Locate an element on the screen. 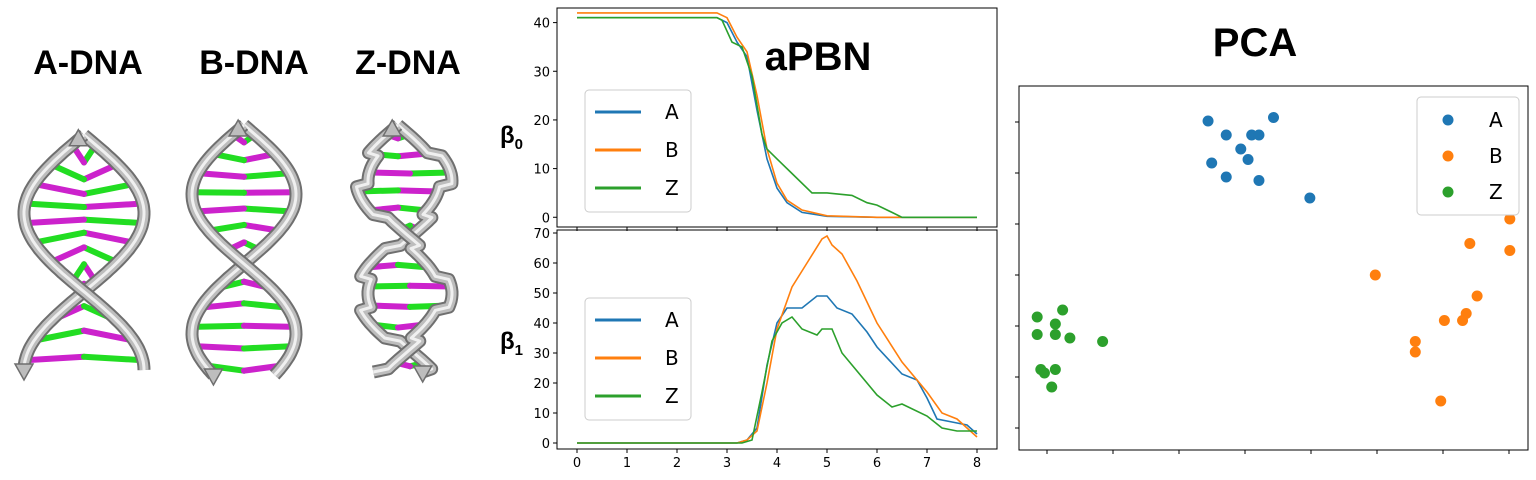 This screenshot has height=480, width=1536. beta0-axis-label: β0 is located at coordinates (511, 137).